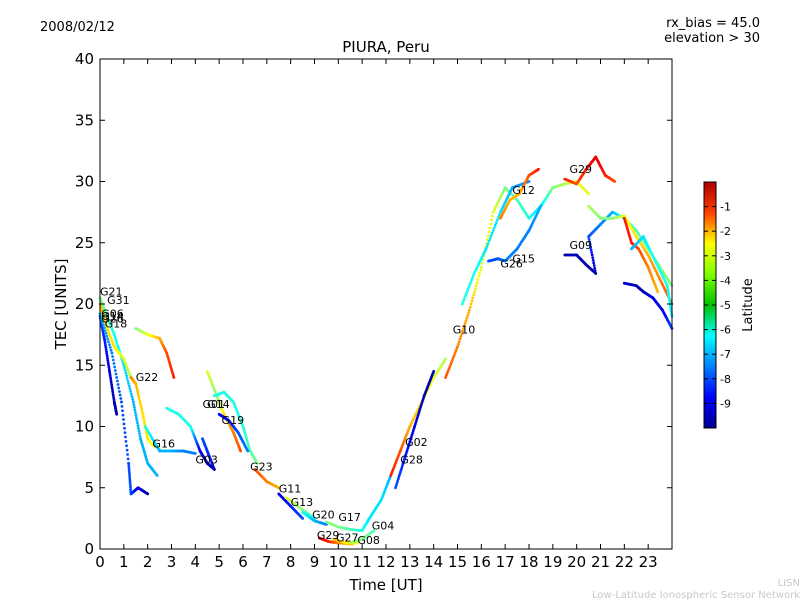  I want to click on y-tick-label: 25, so click(84, 243).